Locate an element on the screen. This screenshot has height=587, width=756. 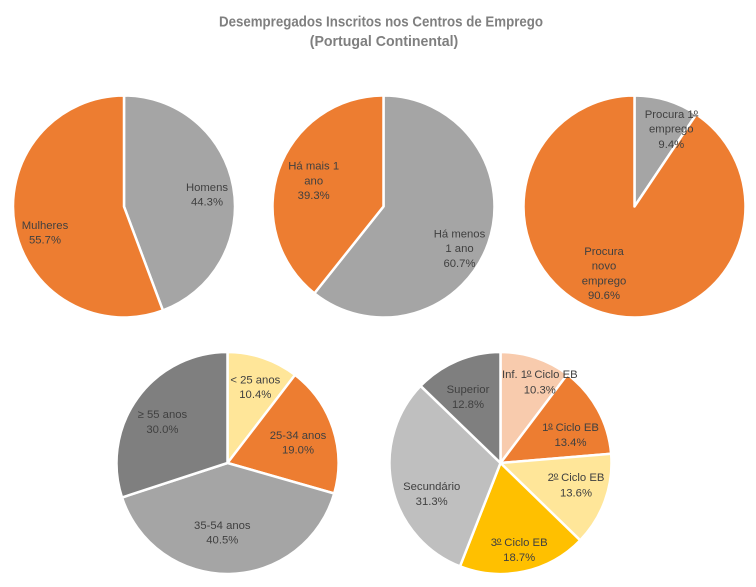
svg-text: Superior is located at coordinates (468, 390).